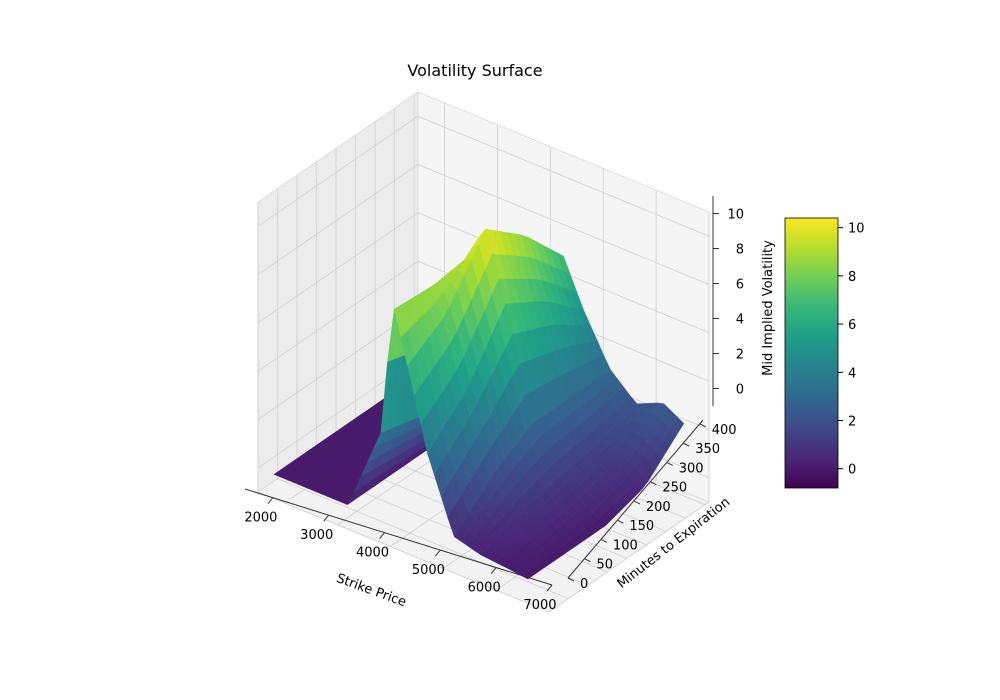 Image resolution: width=1000 pixels, height=700 pixels. What do you see at coordinates (707, 449) in the screenshot?
I see `y-tick-label-350: 350` at bounding box center [707, 449].